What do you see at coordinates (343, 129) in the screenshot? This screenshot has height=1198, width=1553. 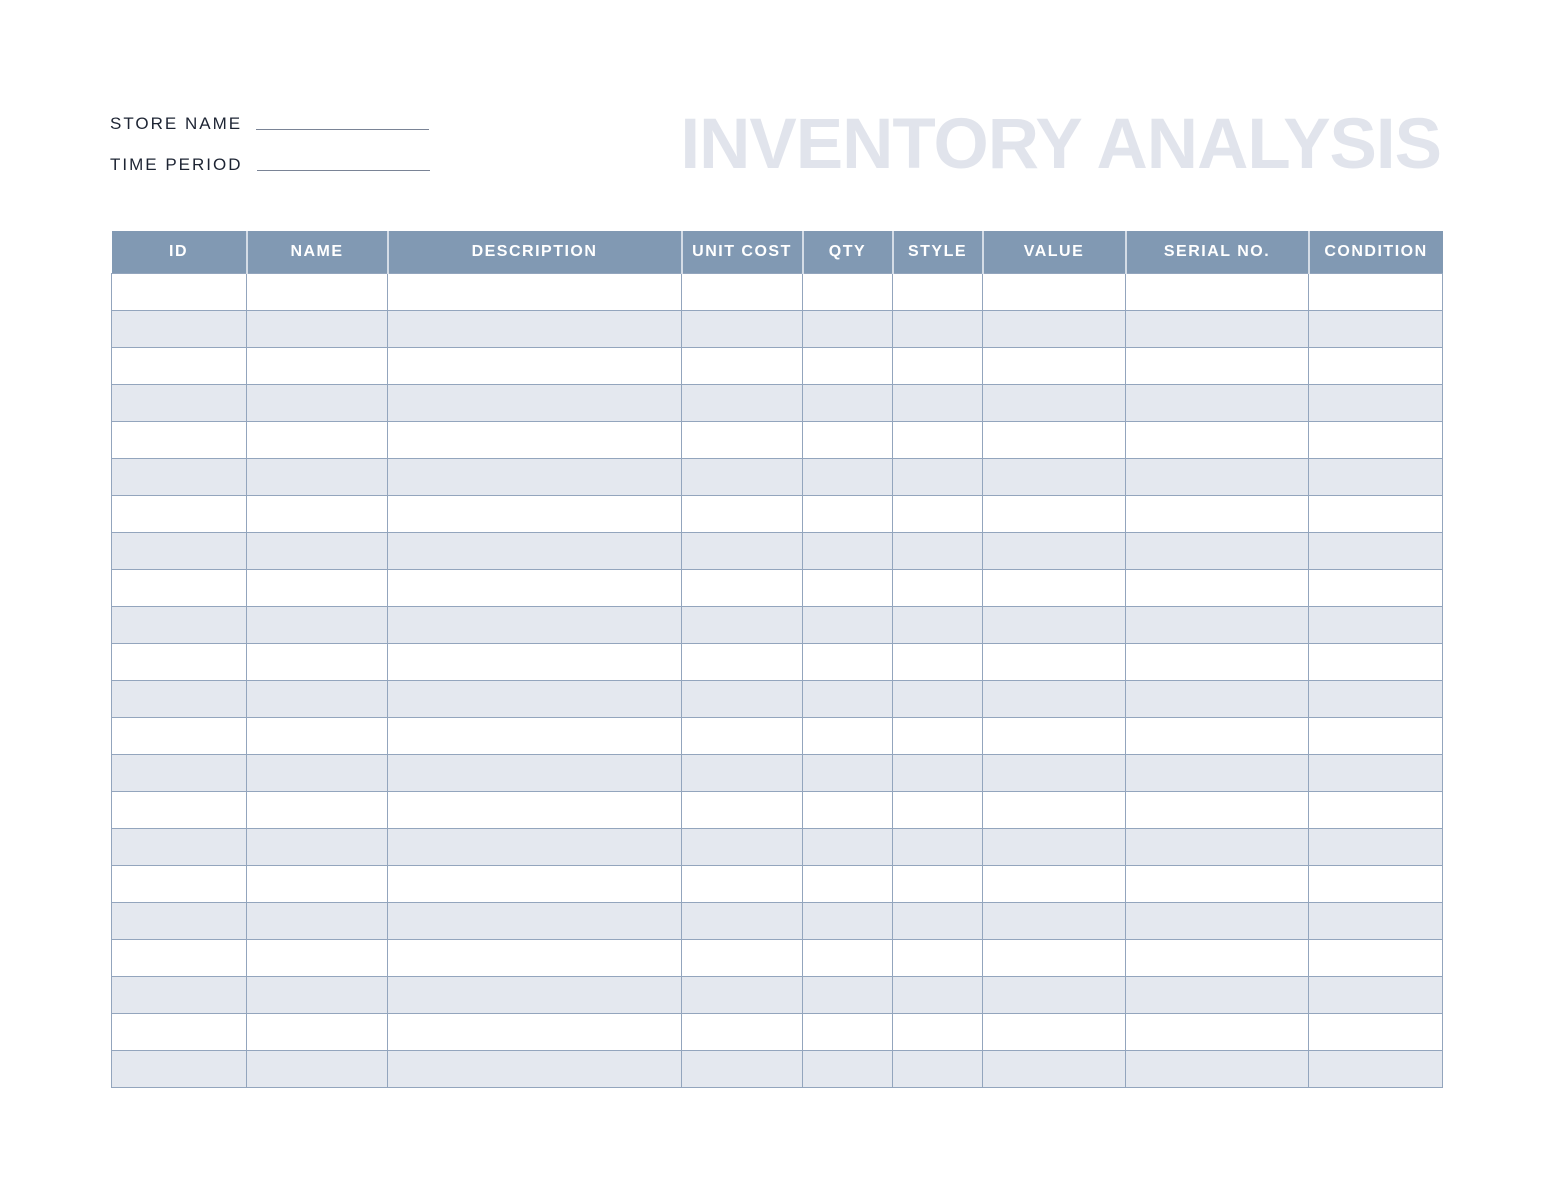 I see `store-name-input-line` at bounding box center [343, 129].